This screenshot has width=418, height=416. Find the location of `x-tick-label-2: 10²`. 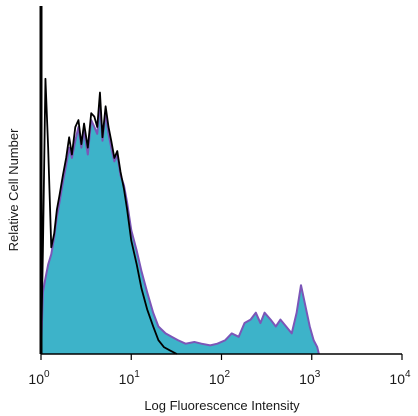

x-tick-label-2: 10² is located at coordinates (220, 378).